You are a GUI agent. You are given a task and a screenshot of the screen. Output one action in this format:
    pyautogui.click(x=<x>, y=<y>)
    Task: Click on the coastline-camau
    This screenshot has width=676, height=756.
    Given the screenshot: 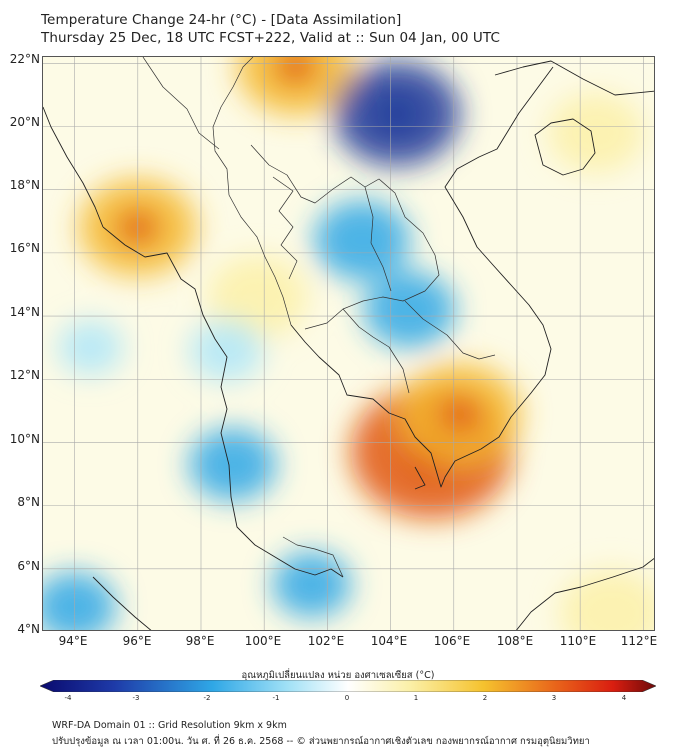 What is the action you would take?
    pyautogui.click(x=420, y=478)
    